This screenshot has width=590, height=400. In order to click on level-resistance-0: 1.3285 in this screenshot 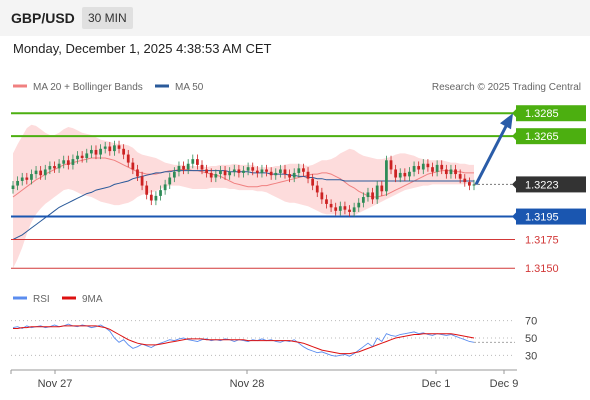, I will do `click(298, 113)`.